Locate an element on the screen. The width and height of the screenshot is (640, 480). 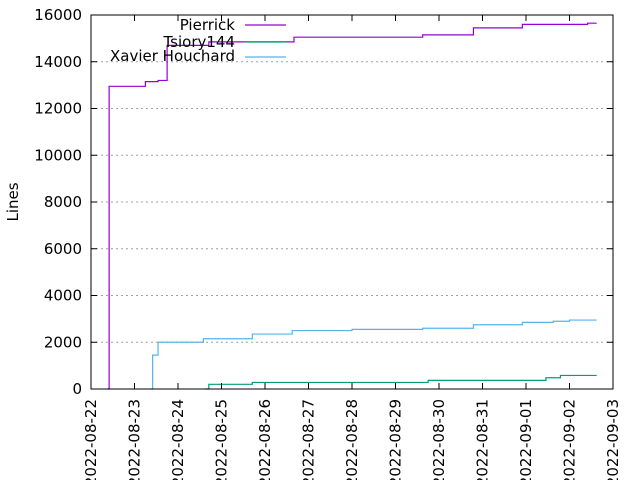
x-tick-label: 2022-08-27 is located at coordinates (309, 439).